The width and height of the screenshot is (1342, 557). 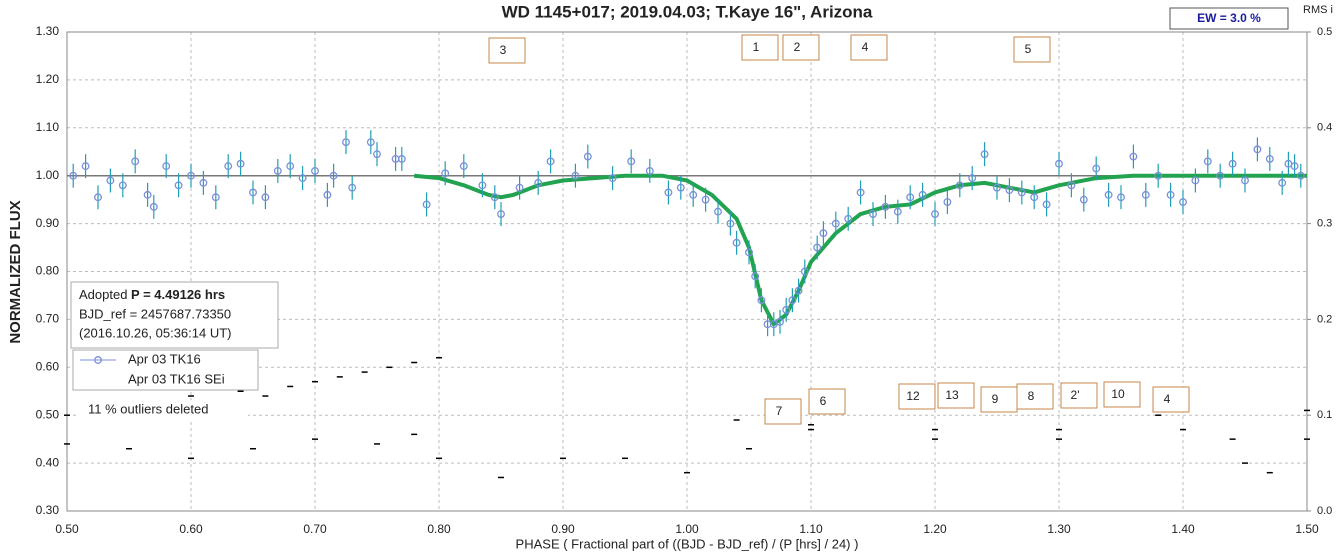 I want to click on x-tick-label: 1.30, so click(x=1059, y=529).